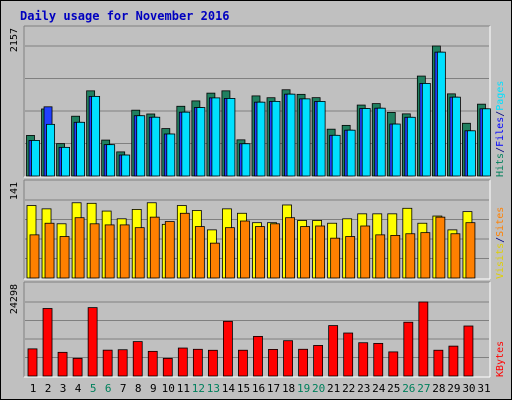 The image size is (512, 400). I want to click on x-tick-label-day-13: 13, so click(213, 388).